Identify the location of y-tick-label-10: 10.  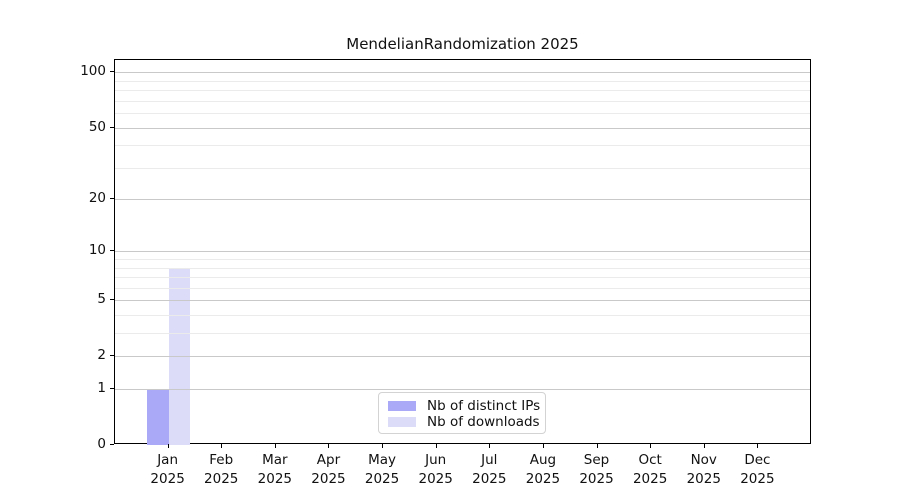
(97, 250).